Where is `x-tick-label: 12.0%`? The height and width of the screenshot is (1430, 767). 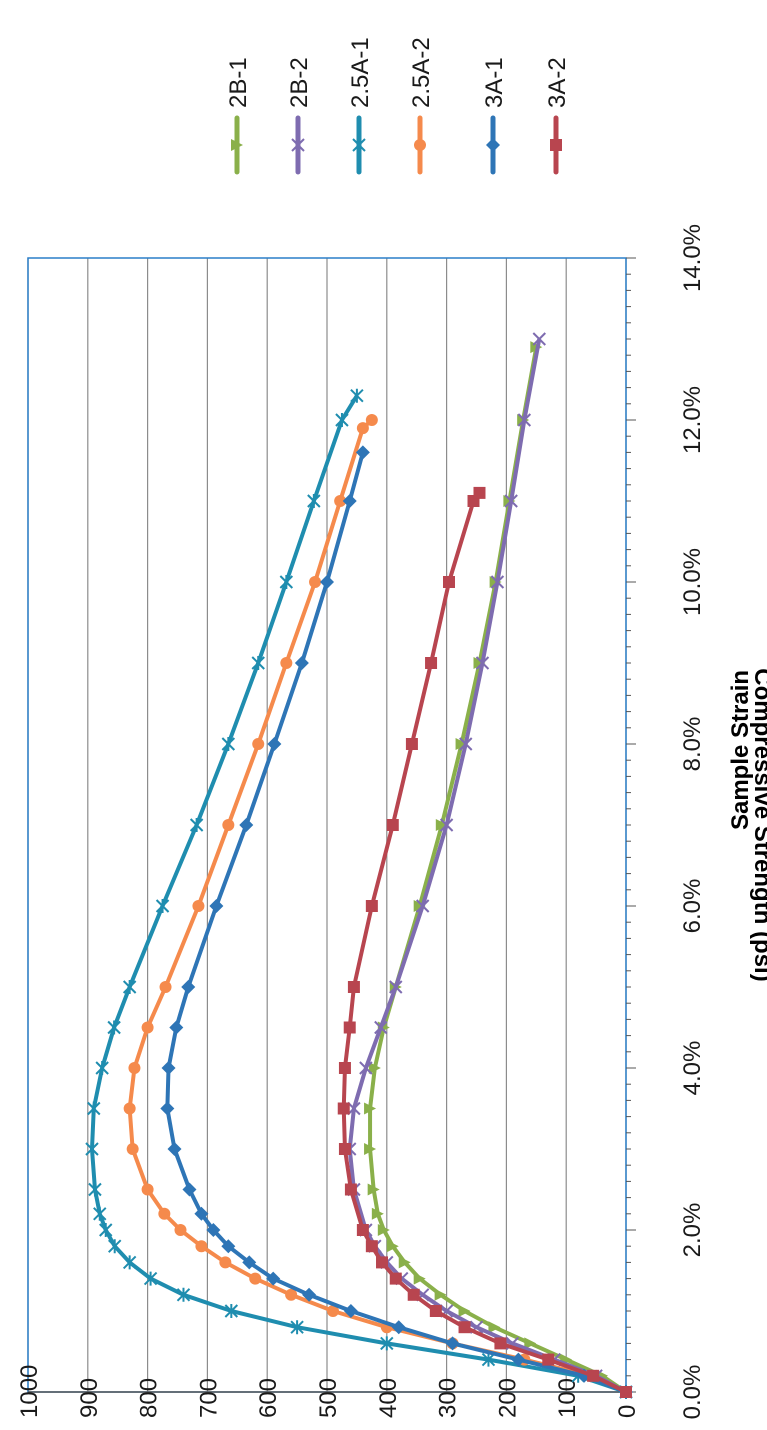 x-tick-label: 12.0% is located at coordinates (692, 420).